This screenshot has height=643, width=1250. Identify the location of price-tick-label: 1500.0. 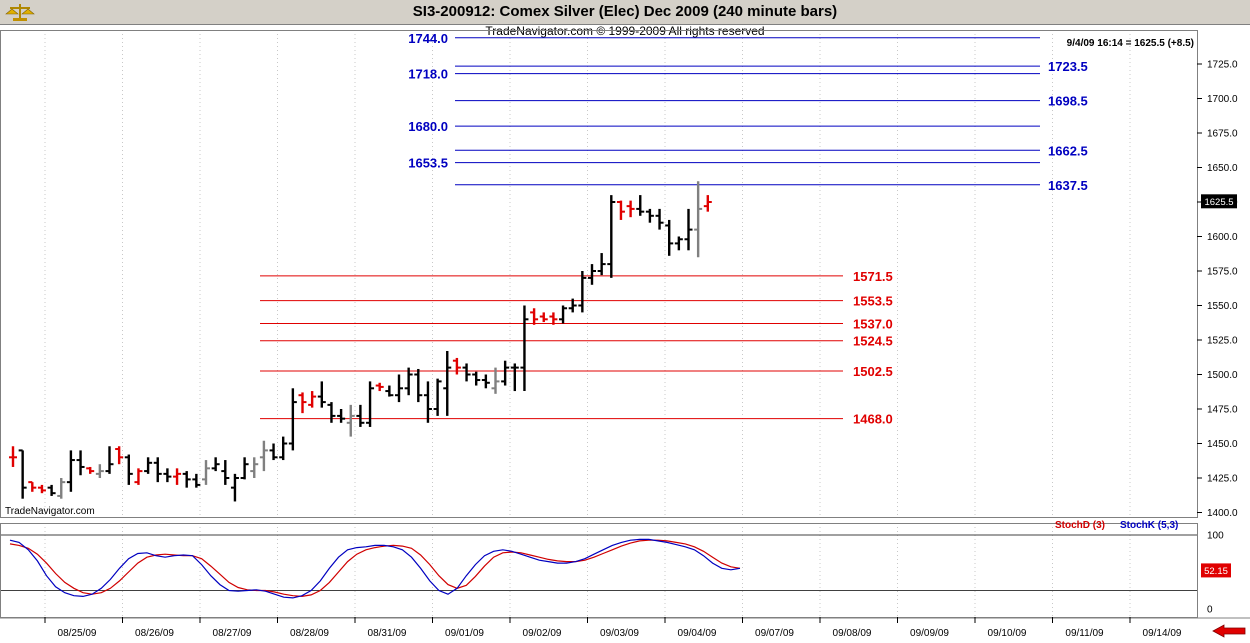
(1222, 375).